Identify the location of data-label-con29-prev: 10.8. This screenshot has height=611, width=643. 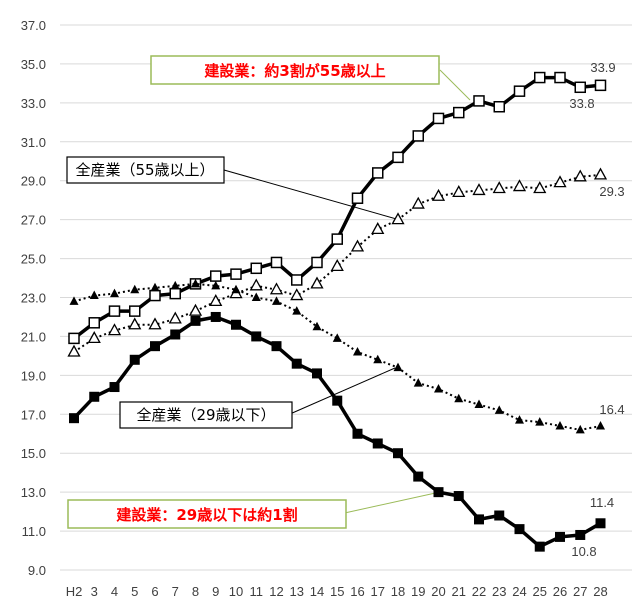
(583, 551).